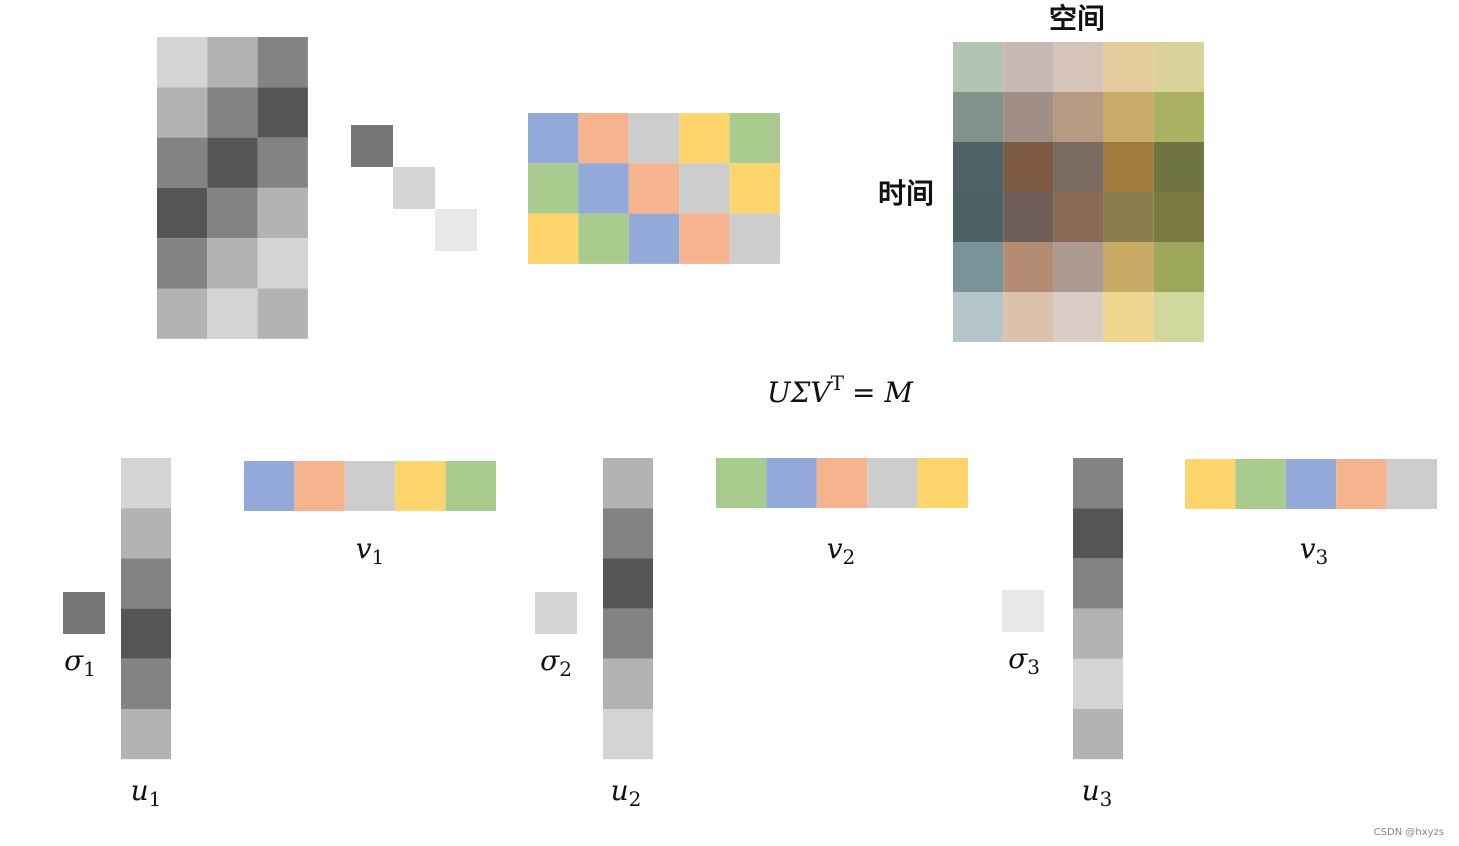 This screenshot has width=1459, height=846. I want to click on space-label: 空间, so click(1077, 18).